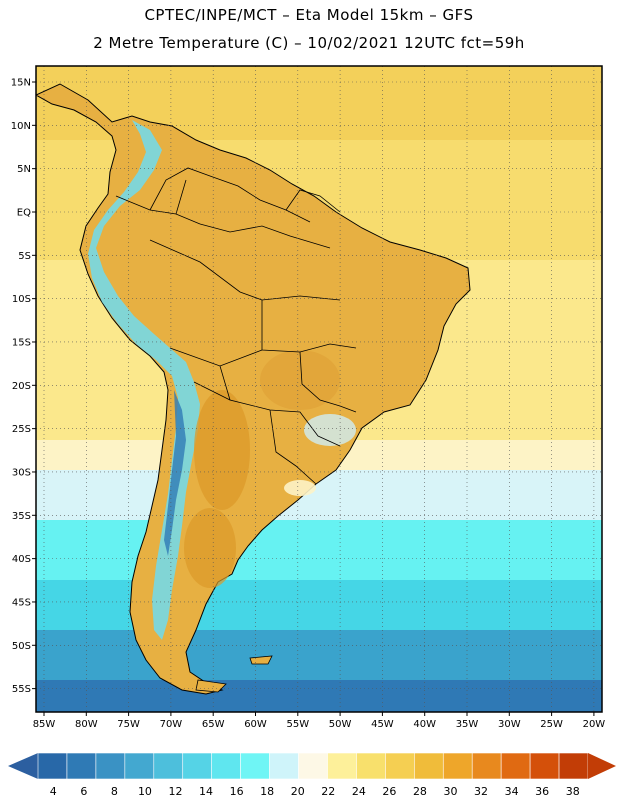  Describe the element at coordinates (213, 724) in the screenshot. I see `longitude-label: 65W` at that location.